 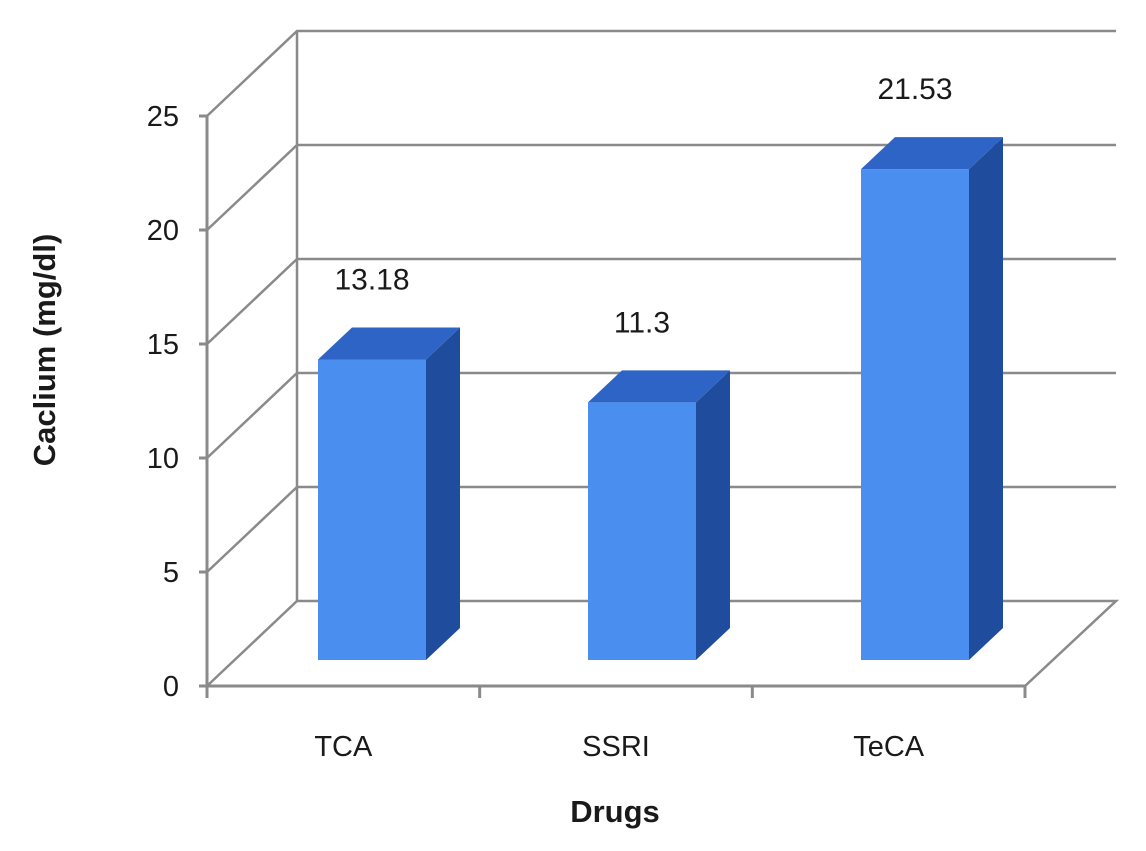 What do you see at coordinates (615, 811) in the screenshot?
I see `x-axis-title: Drugs` at bounding box center [615, 811].